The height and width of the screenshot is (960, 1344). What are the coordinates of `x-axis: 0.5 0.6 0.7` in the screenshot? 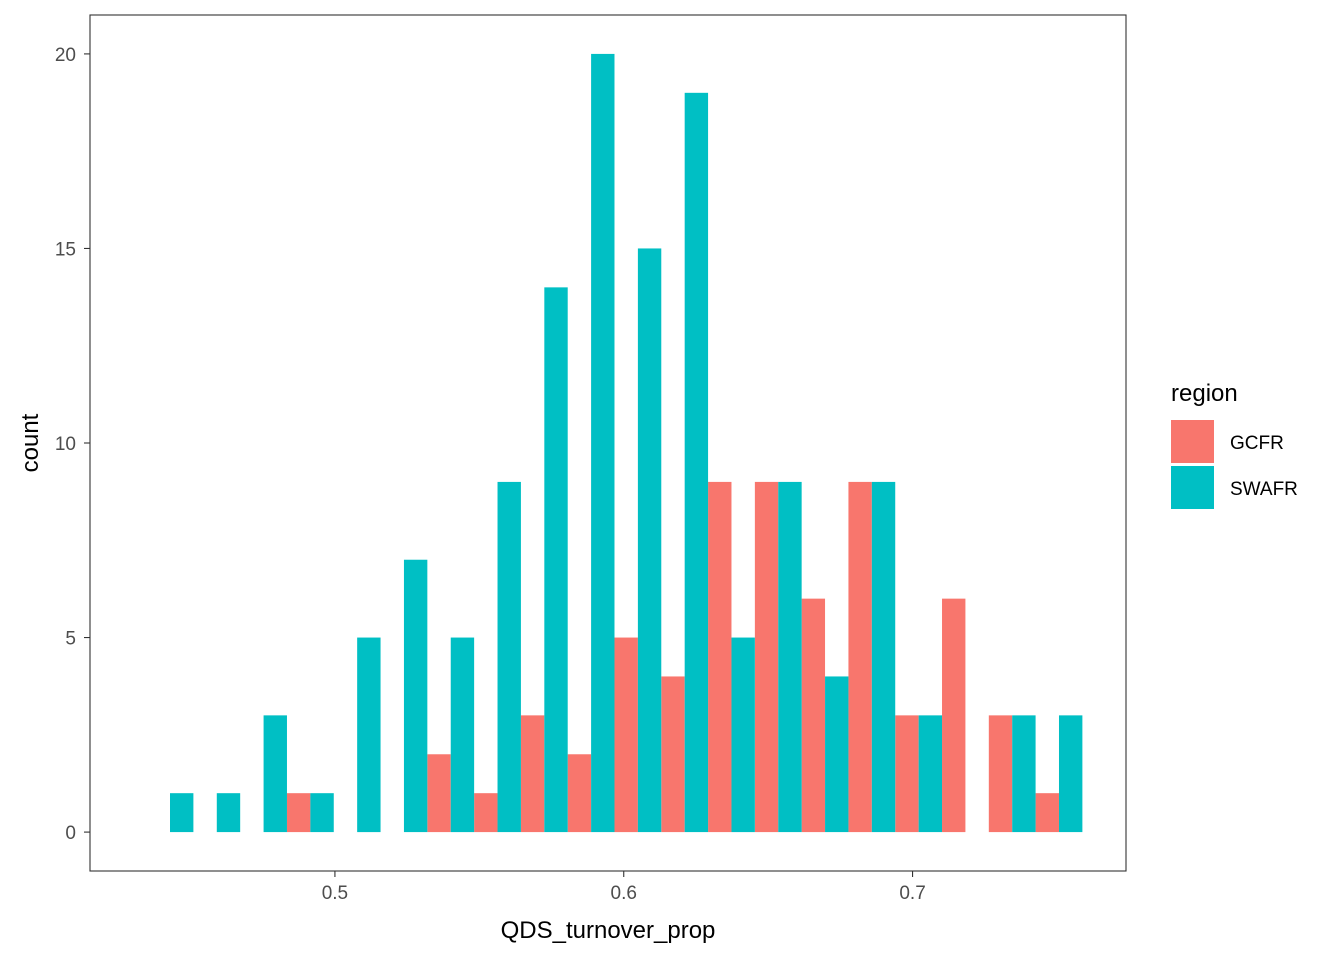 It's located at (624, 887).